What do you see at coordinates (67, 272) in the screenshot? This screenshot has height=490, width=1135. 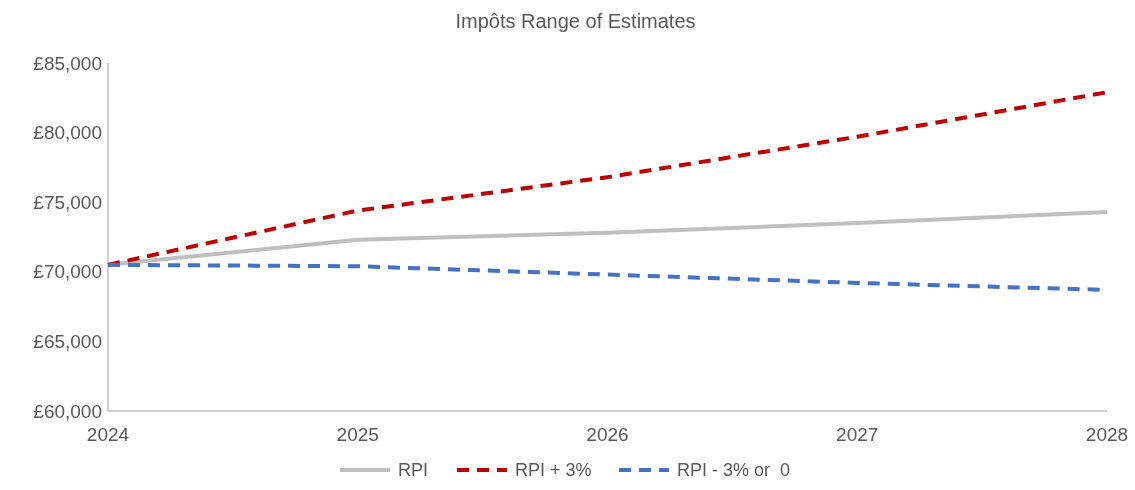 I see `y-tick-label: £70,000` at bounding box center [67, 272].